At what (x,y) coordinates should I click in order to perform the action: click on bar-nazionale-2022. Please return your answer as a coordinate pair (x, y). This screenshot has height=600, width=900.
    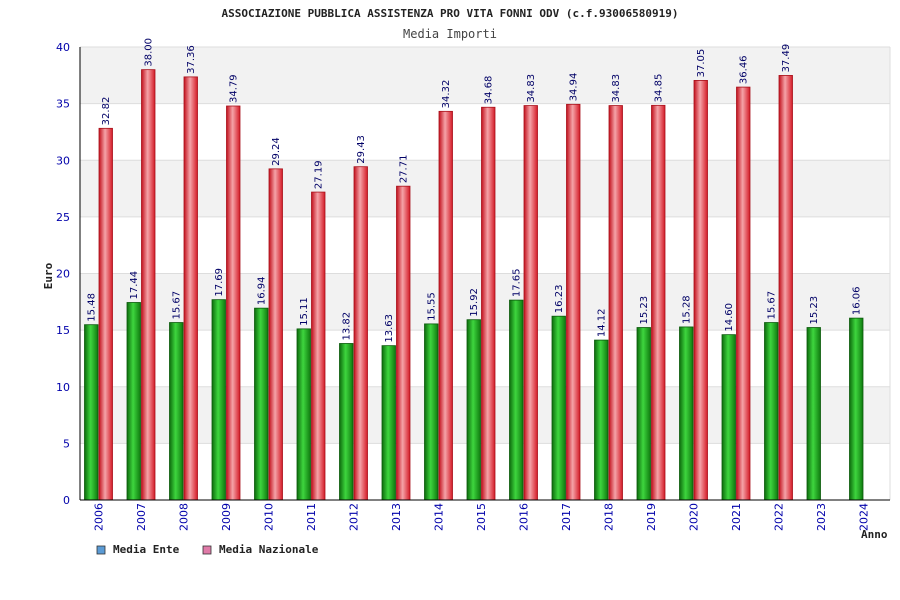
    Looking at the image, I should click on (785, 288).